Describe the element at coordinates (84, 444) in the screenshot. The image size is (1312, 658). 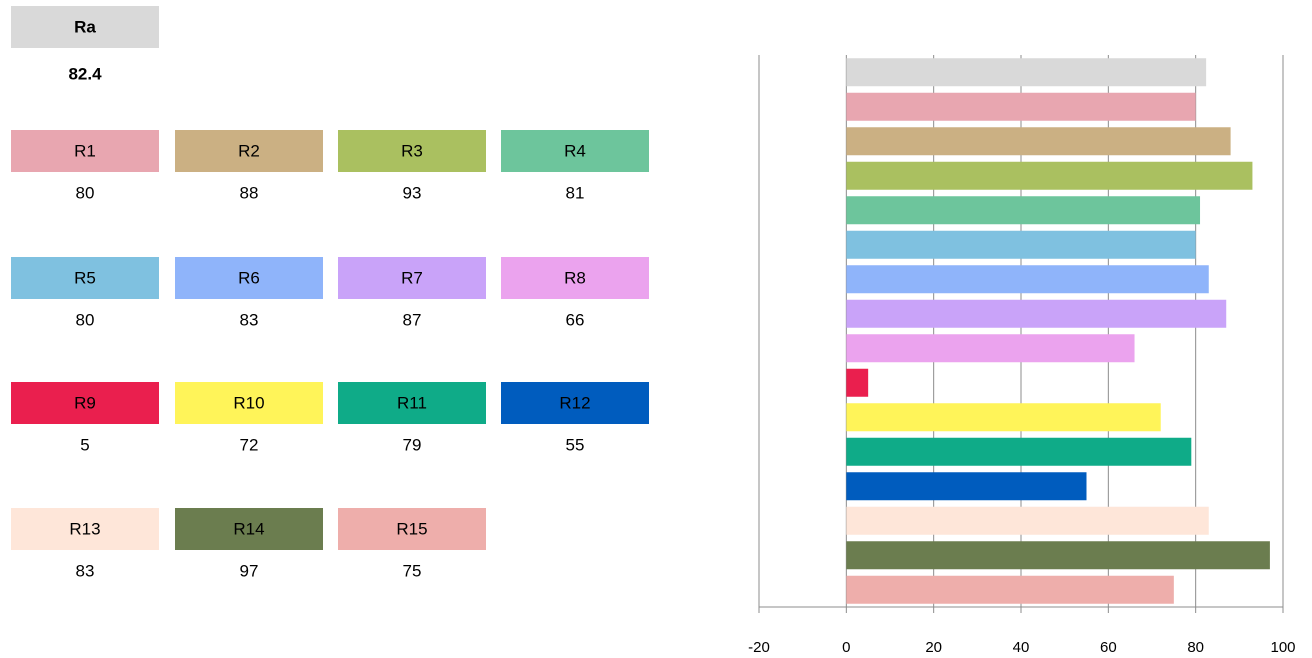
I see `value-label: 5` at that location.